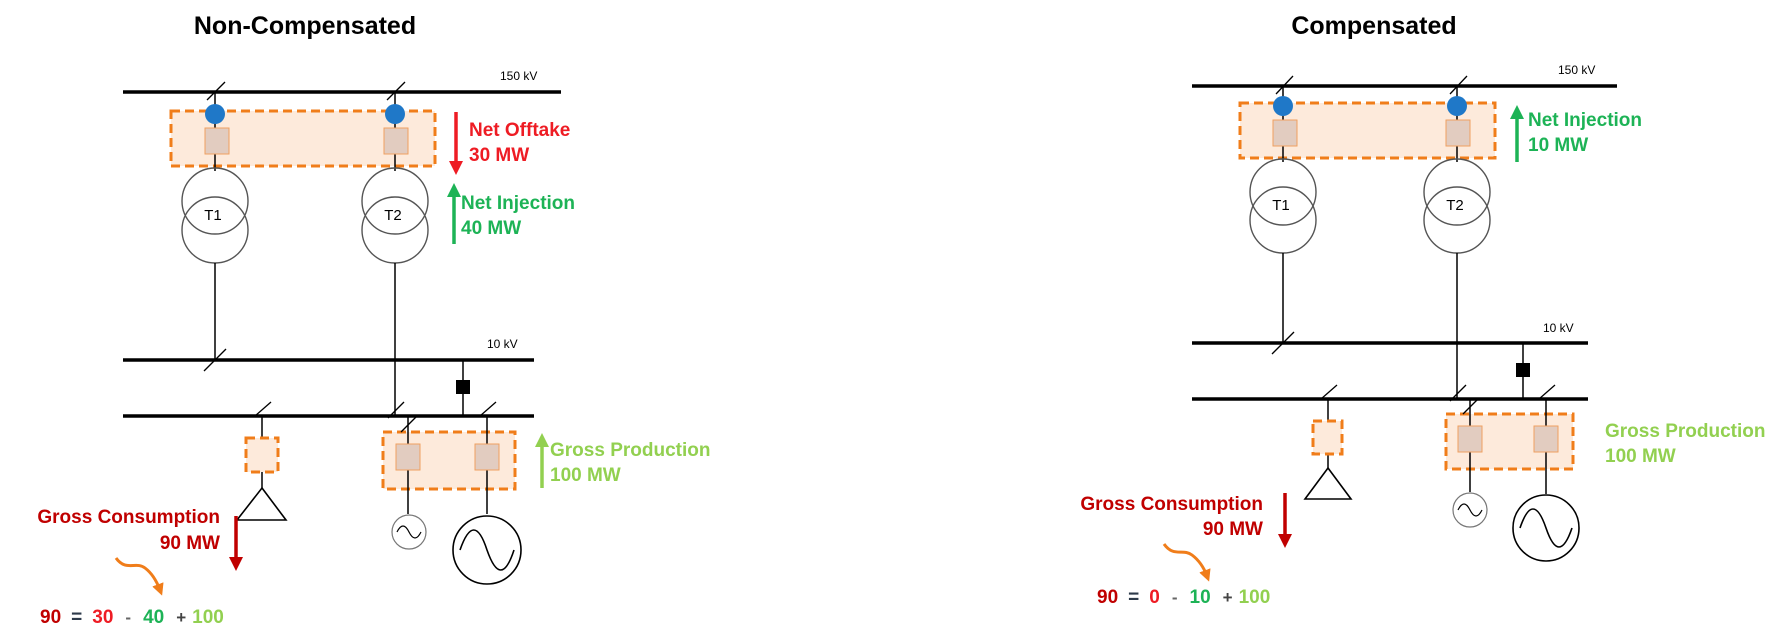 Image resolution: width=1789 pixels, height=644 pixels. I want to click on net-injection-value: 10 MW, so click(1558, 145).